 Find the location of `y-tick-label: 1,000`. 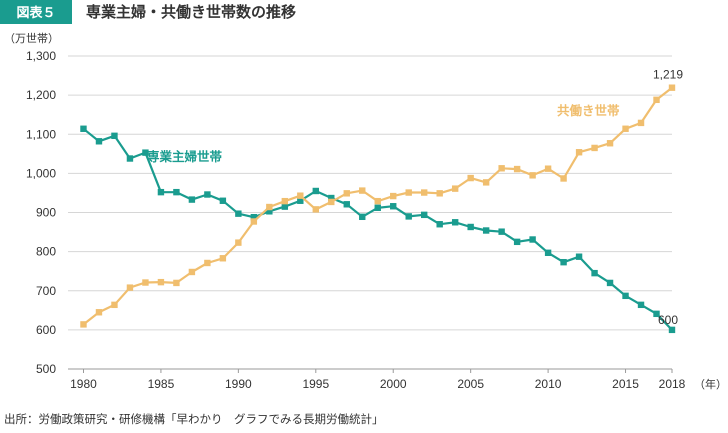

y-tick-label: 1,000 is located at coordinates (41, 173).